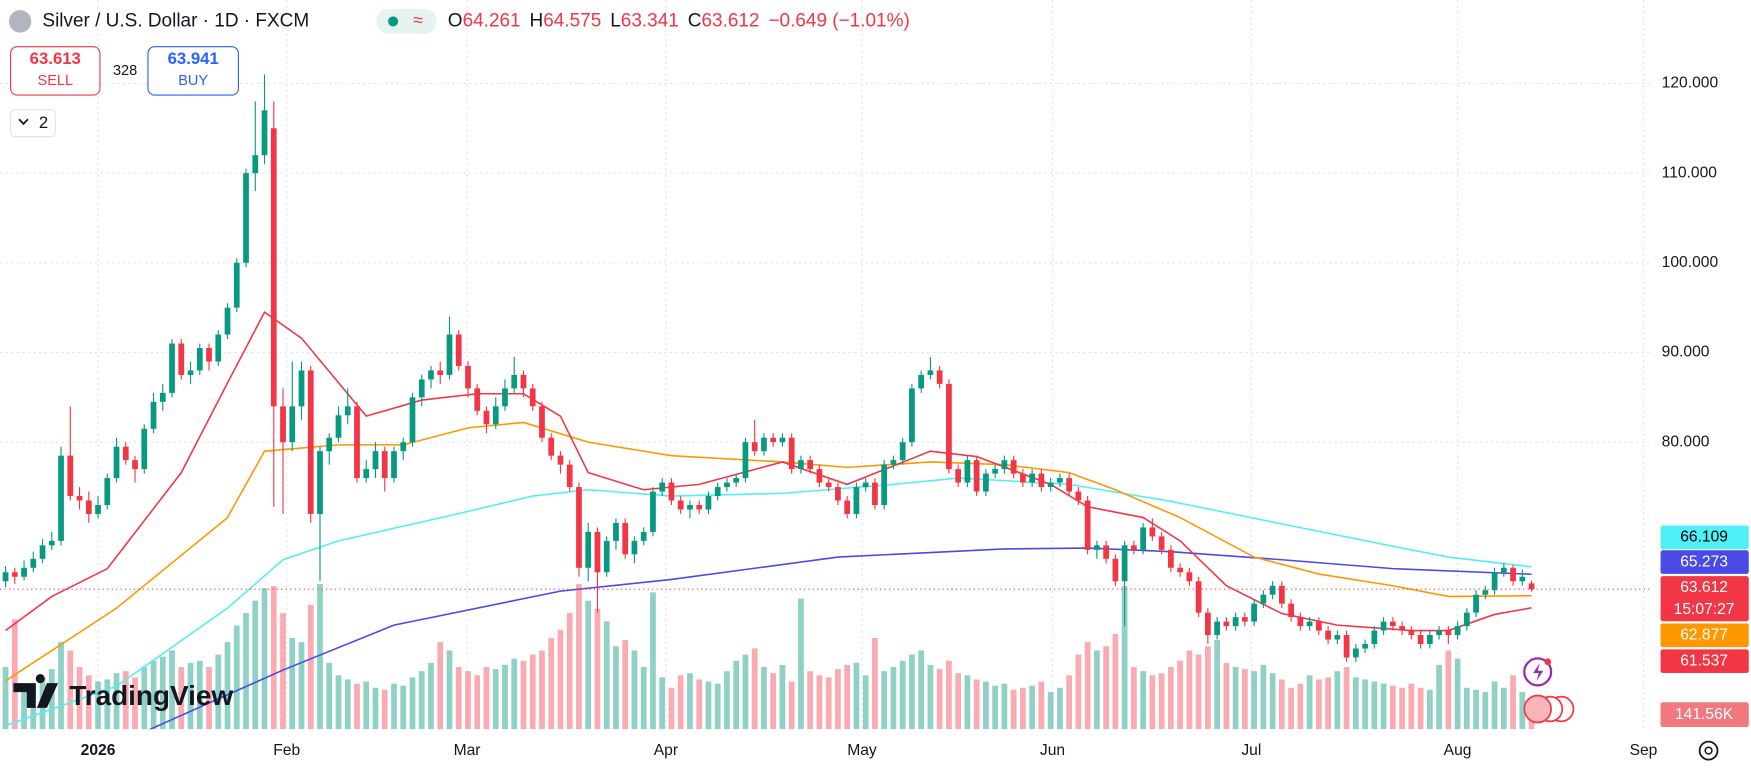  What do you see at coordinates (1537, 709) in the screenshot?
I see `event-icon` at bounding box center [1537, 709].